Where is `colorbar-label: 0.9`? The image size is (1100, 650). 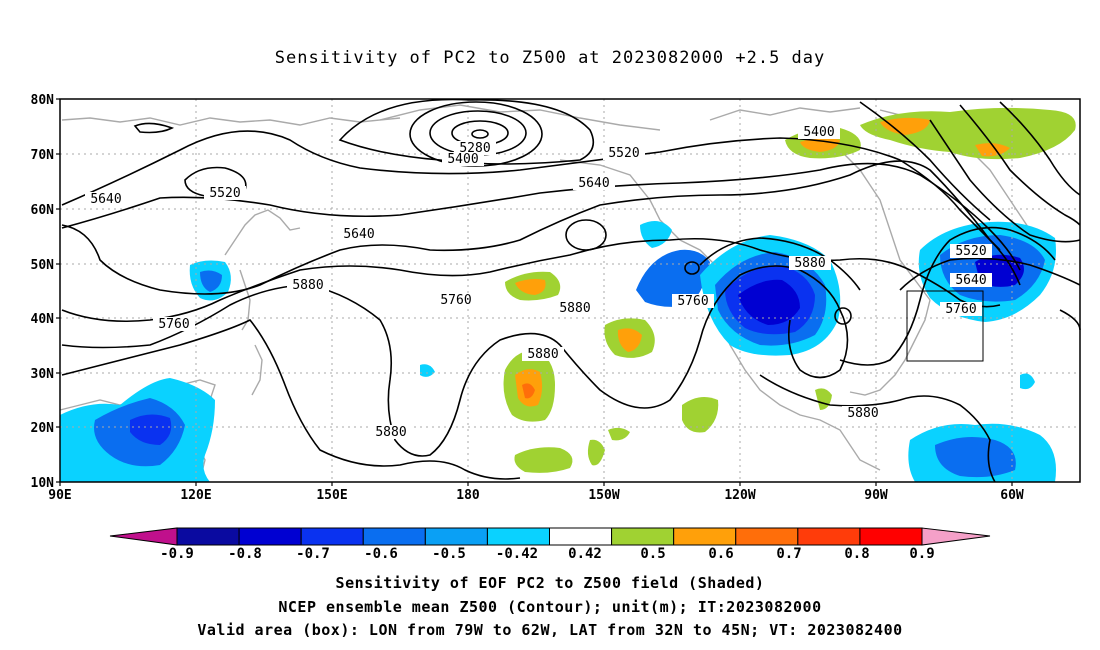 colorbar-label: 0.9 is located at coordinates (921, 554).